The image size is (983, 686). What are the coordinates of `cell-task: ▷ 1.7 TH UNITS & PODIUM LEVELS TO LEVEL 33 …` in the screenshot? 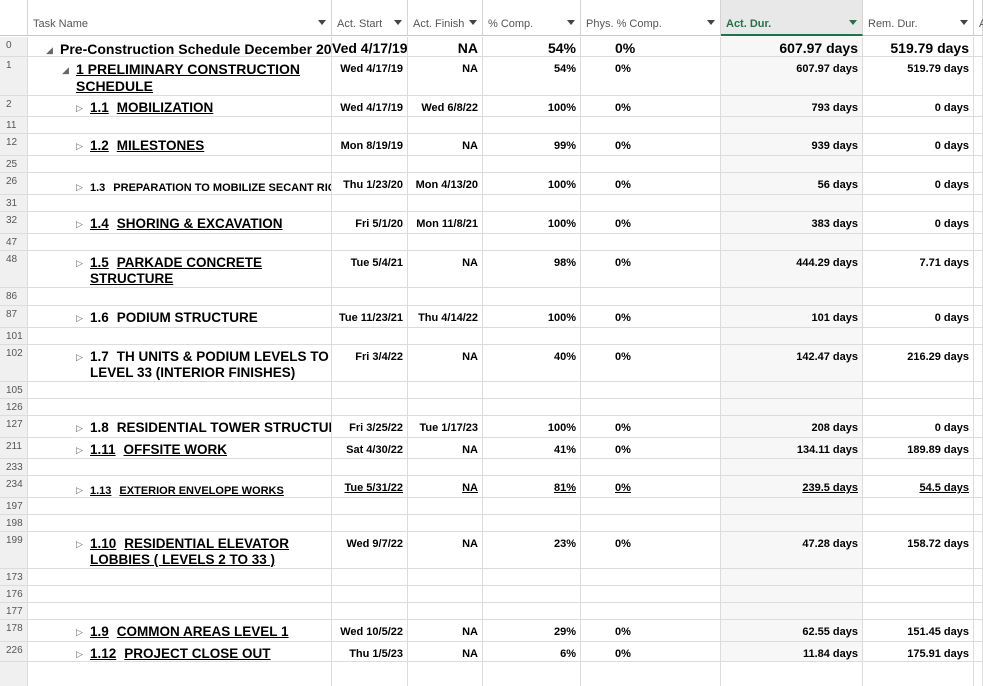 It's located at (180, 363).